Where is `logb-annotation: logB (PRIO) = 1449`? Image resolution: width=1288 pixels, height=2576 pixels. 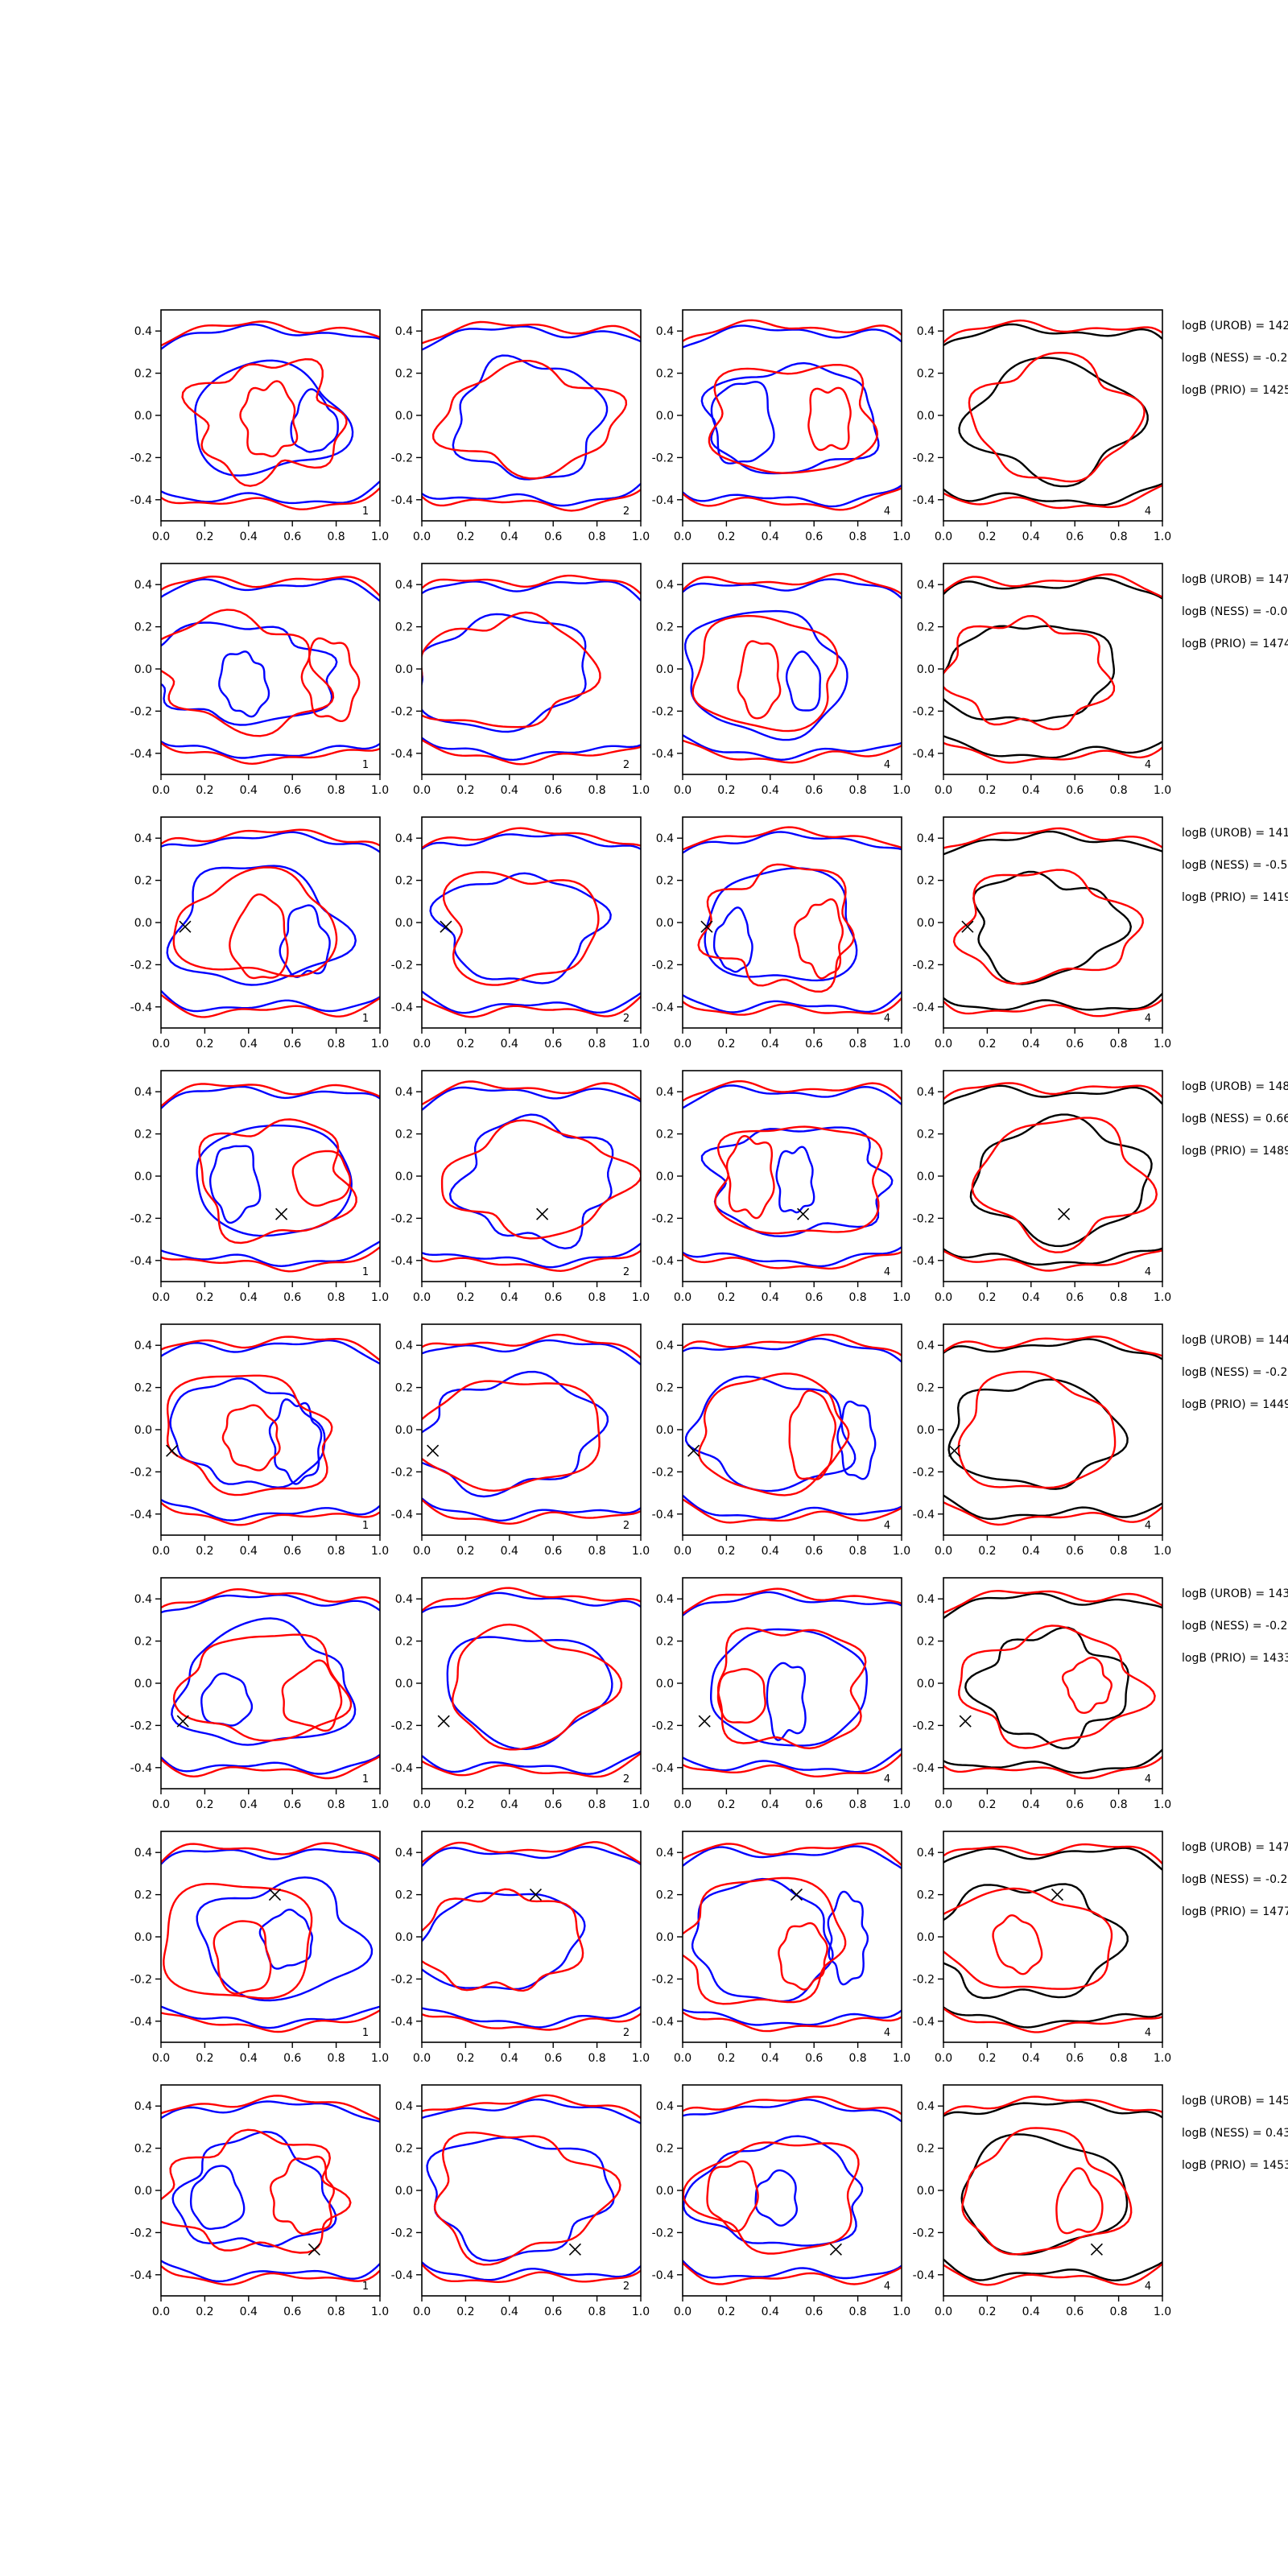
logb-annotation: logB (PRIO) = 1449 is located at coordinates (1235, 1404).